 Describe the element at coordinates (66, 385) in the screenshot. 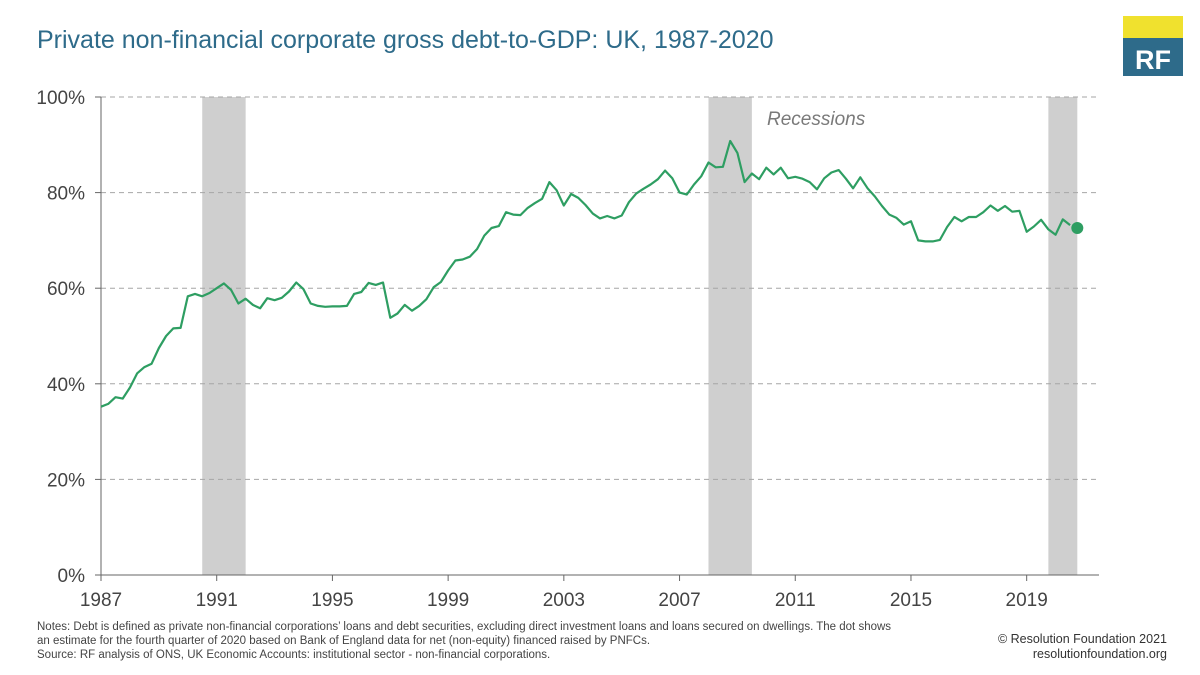

I see `y-tick-label: 40%` at that location.